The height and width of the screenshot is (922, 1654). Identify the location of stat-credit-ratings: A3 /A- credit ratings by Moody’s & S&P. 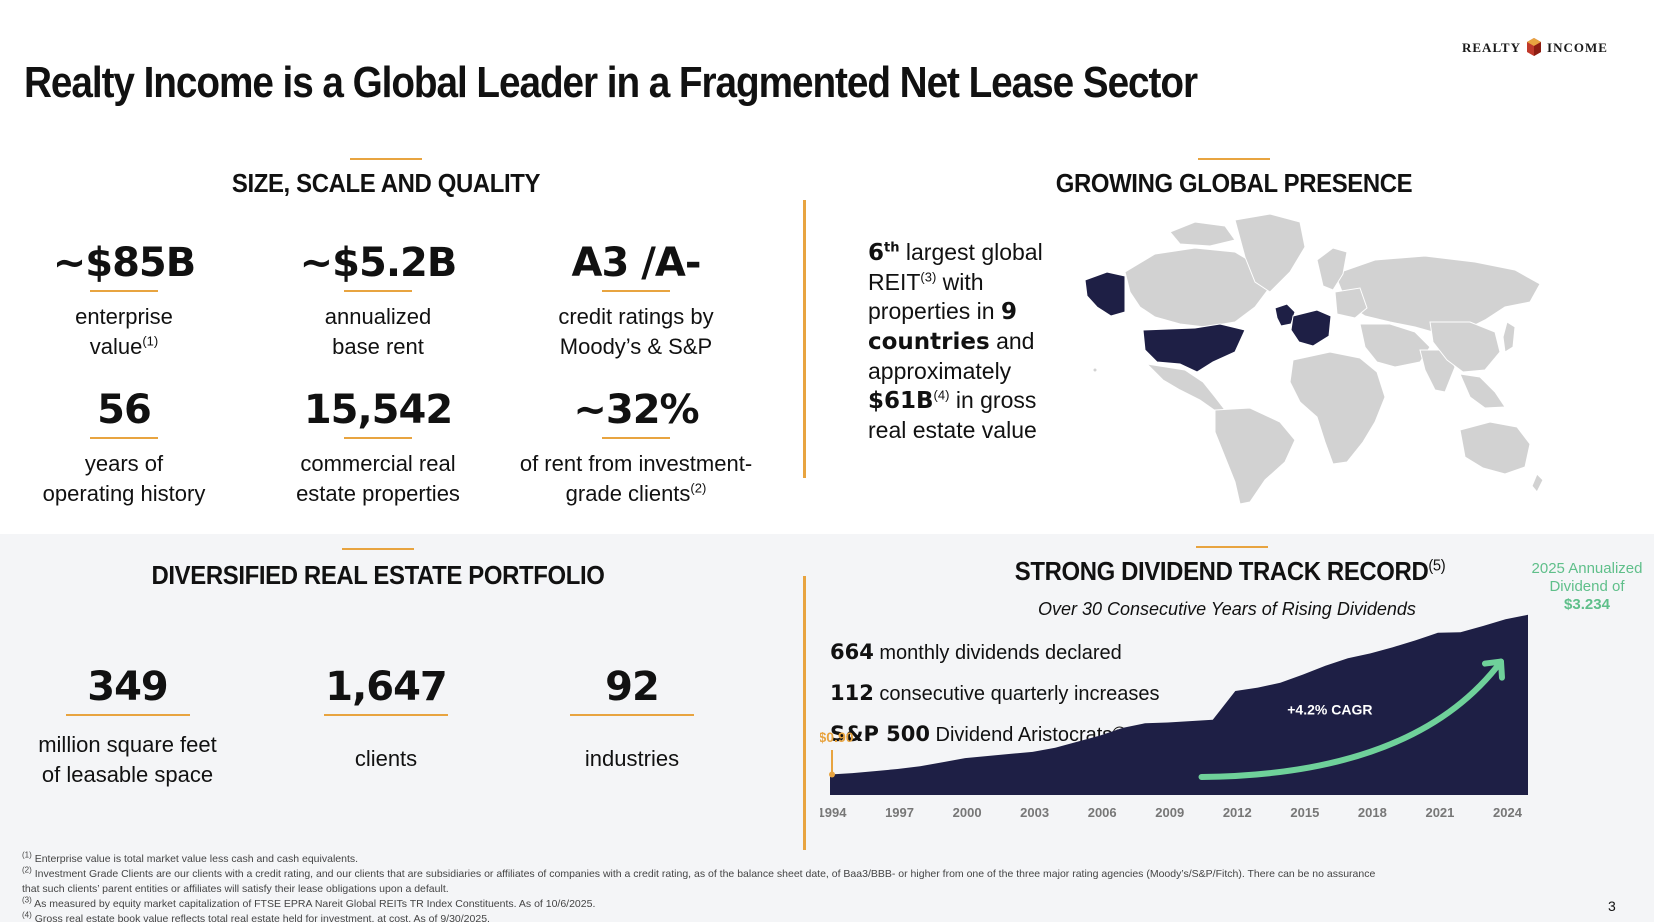
(636, 301).